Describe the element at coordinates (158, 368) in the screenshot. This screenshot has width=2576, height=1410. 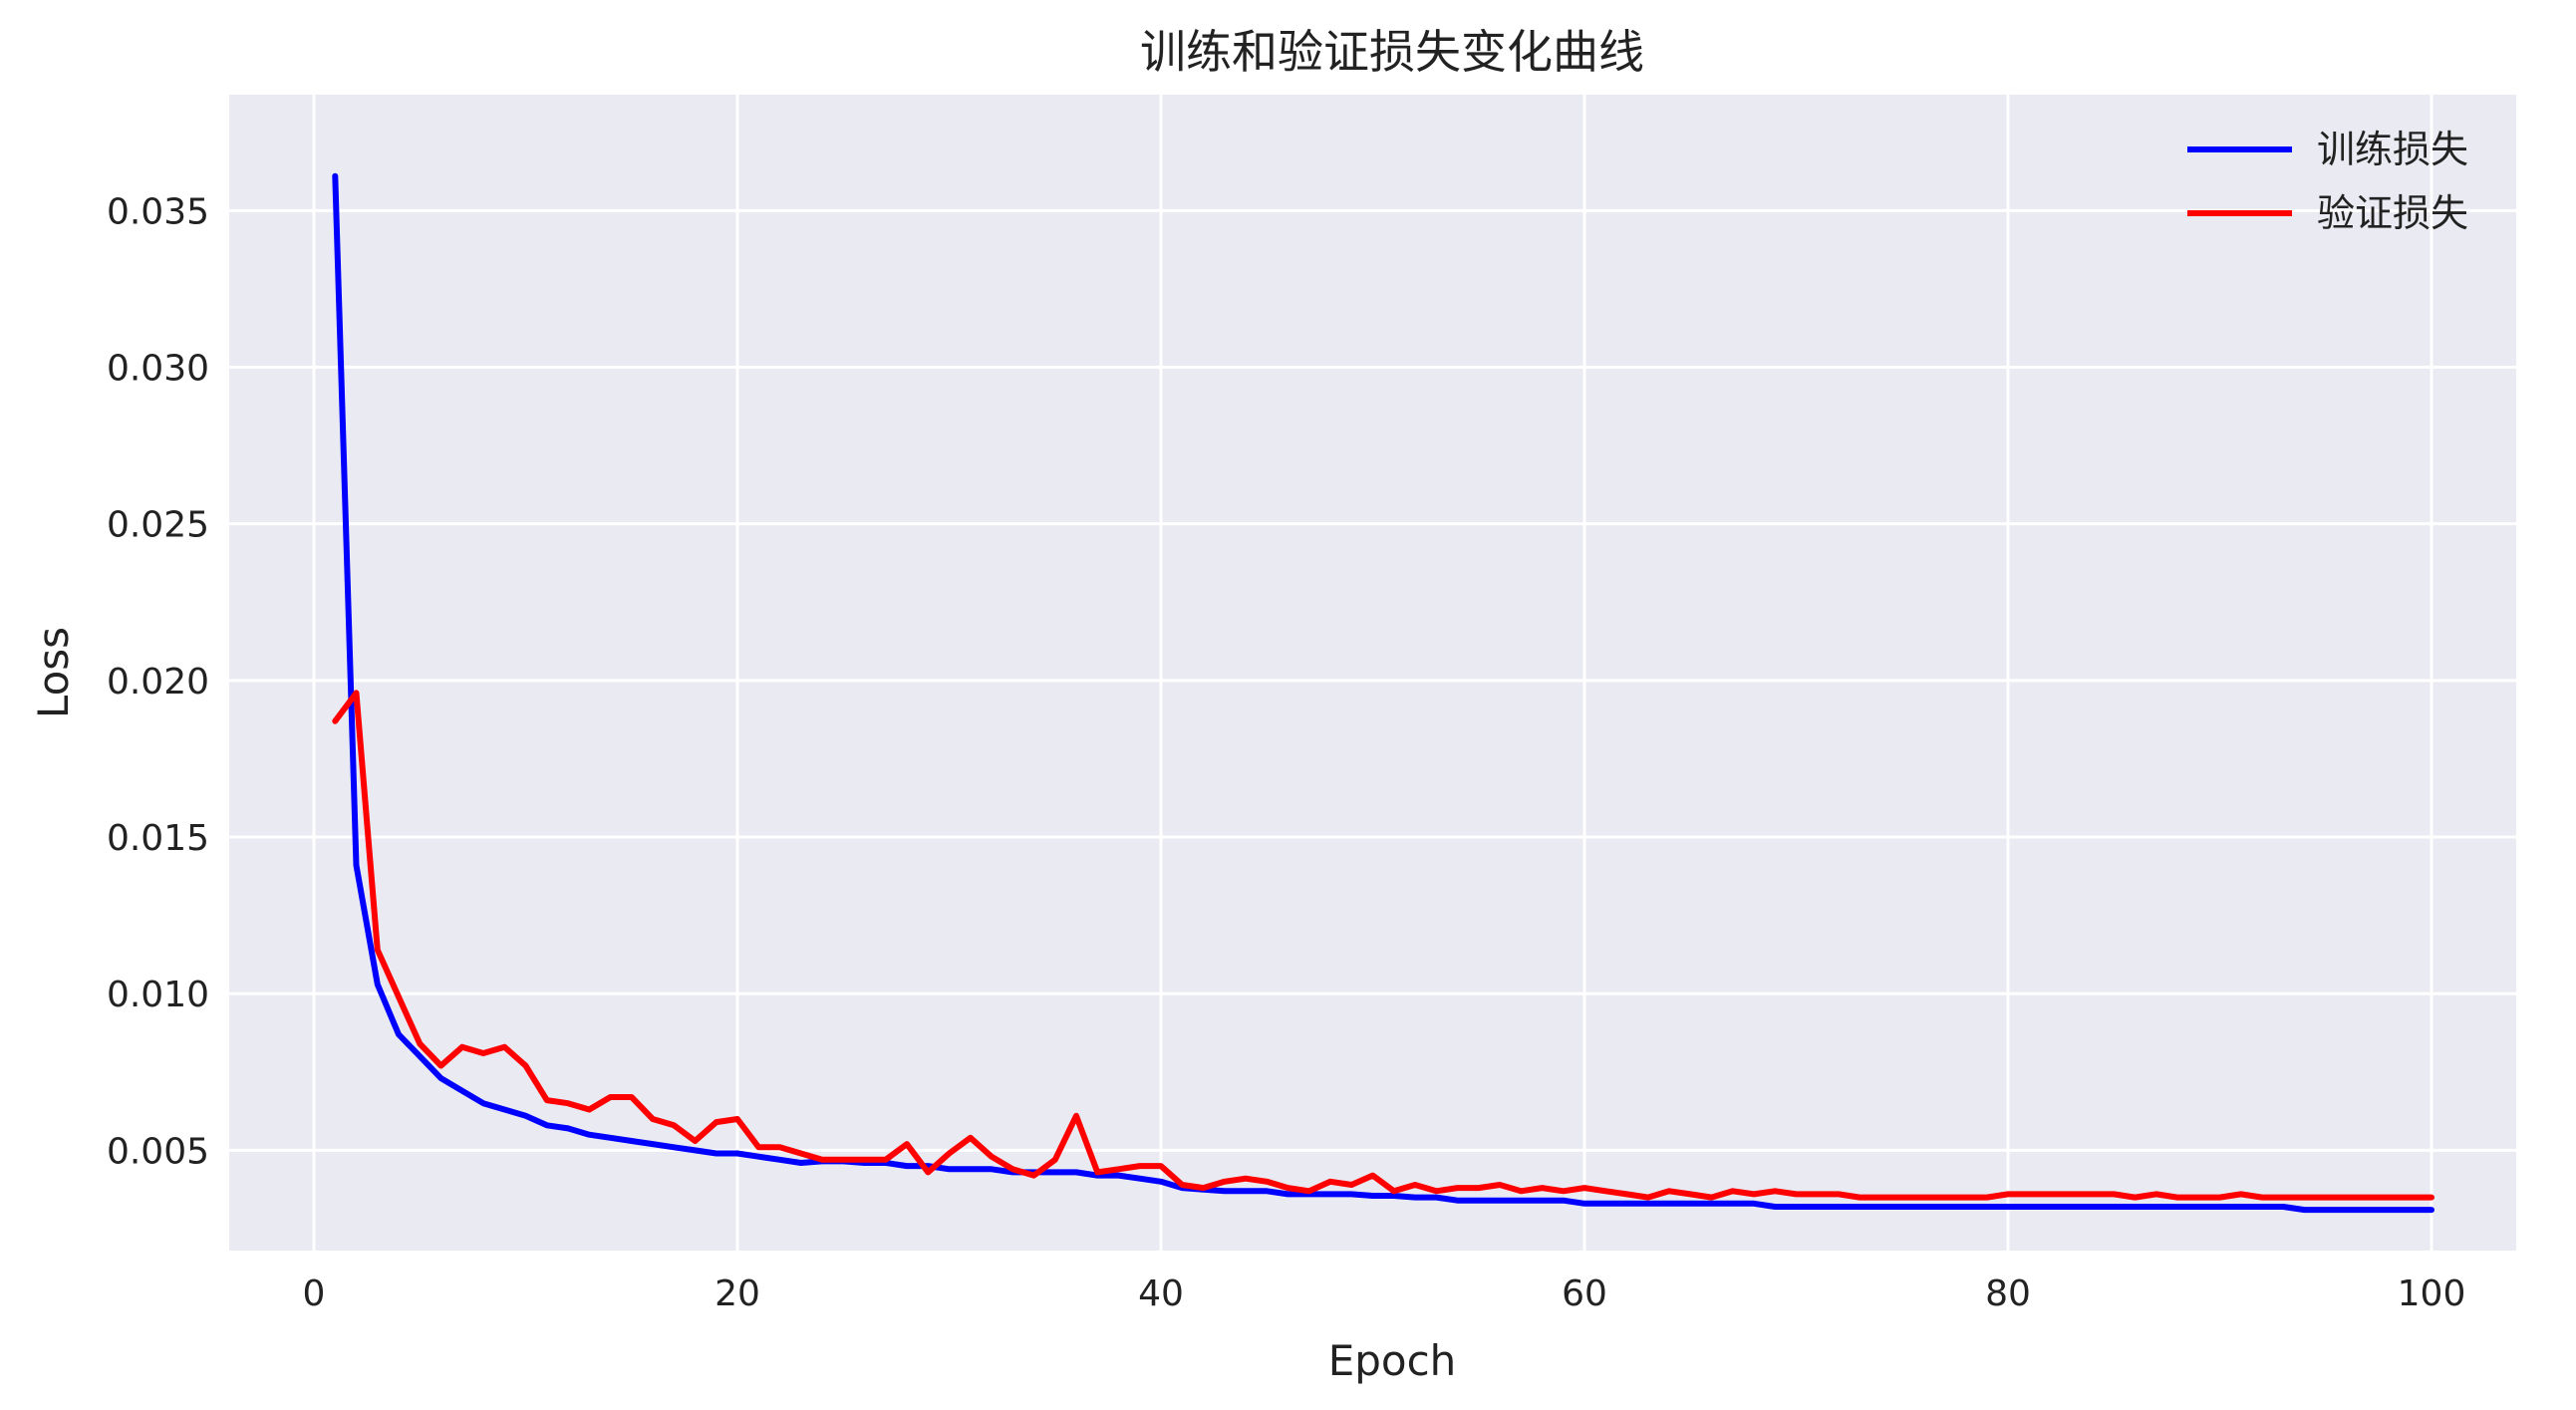
I see `y-tick-label: 0.030` at that location.